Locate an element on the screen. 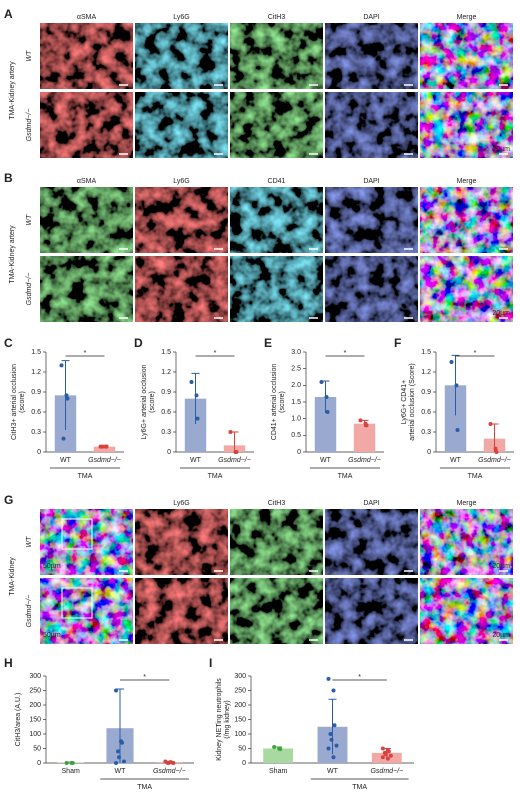 The height and width of the screenshot is (808, 520). panel-label: G is located at coordinates (8, 500).